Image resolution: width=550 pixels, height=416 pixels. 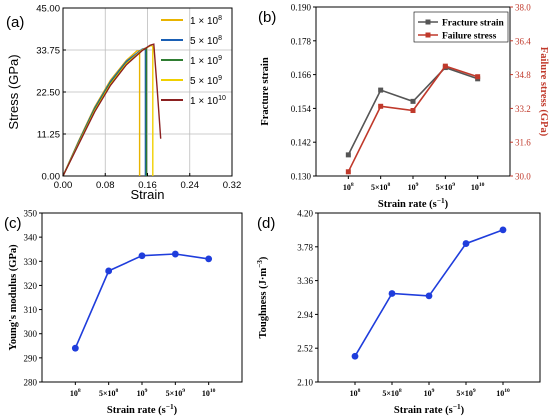 What do you see at coordinates (523, 109) in the screenshot?
I see `y-right-tick-label: 33.2` at bounding box center [523, 109].